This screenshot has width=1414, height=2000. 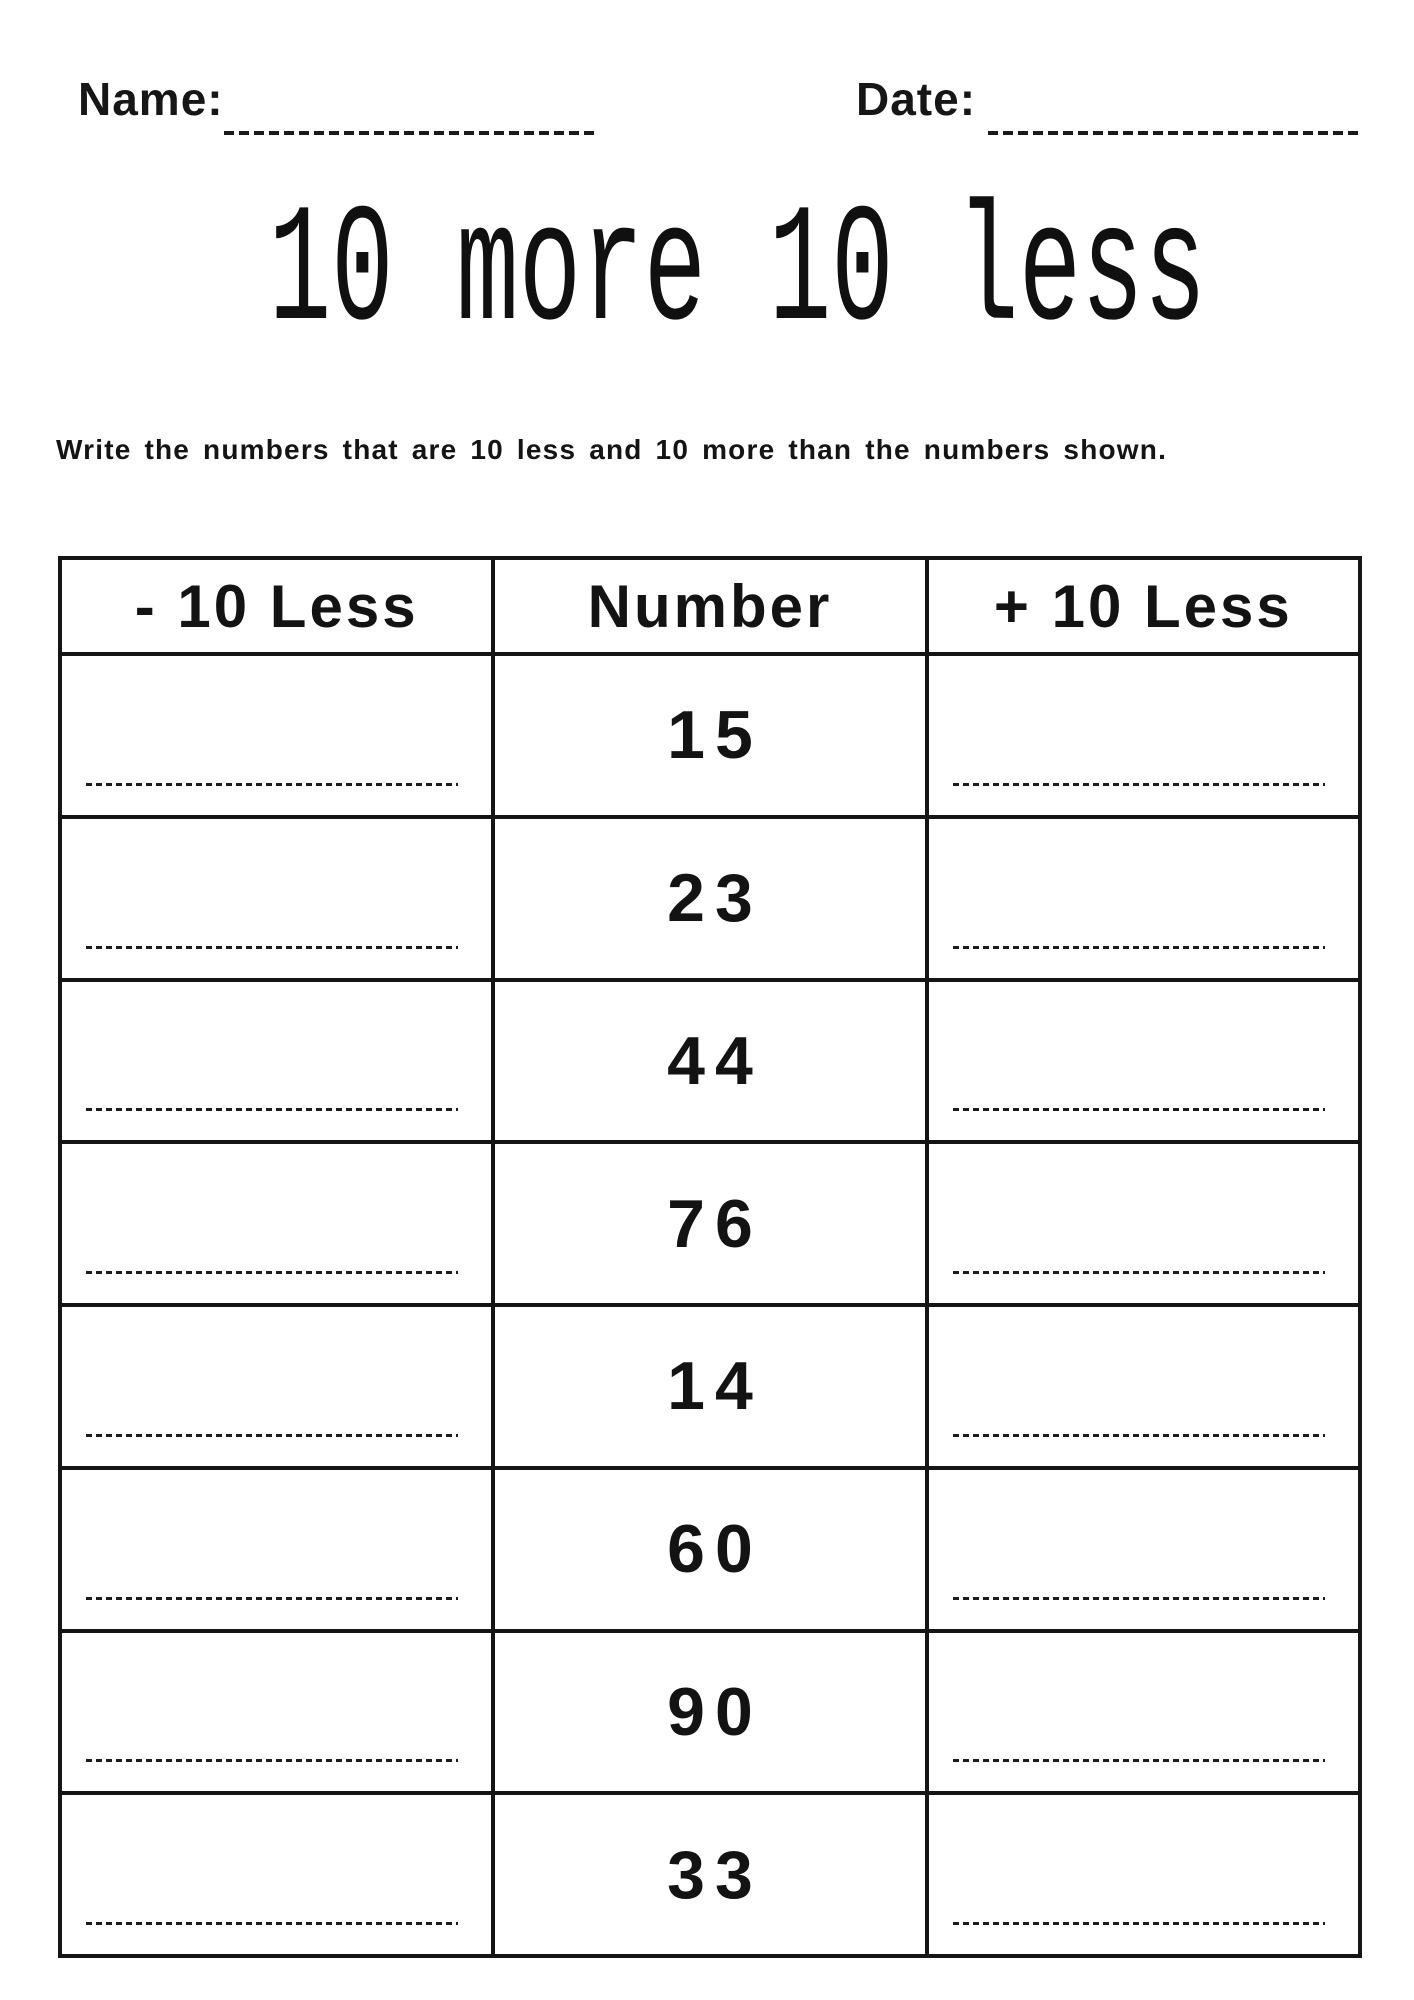 I want to click on number-cell: 44, so click(x=710, y=1061).